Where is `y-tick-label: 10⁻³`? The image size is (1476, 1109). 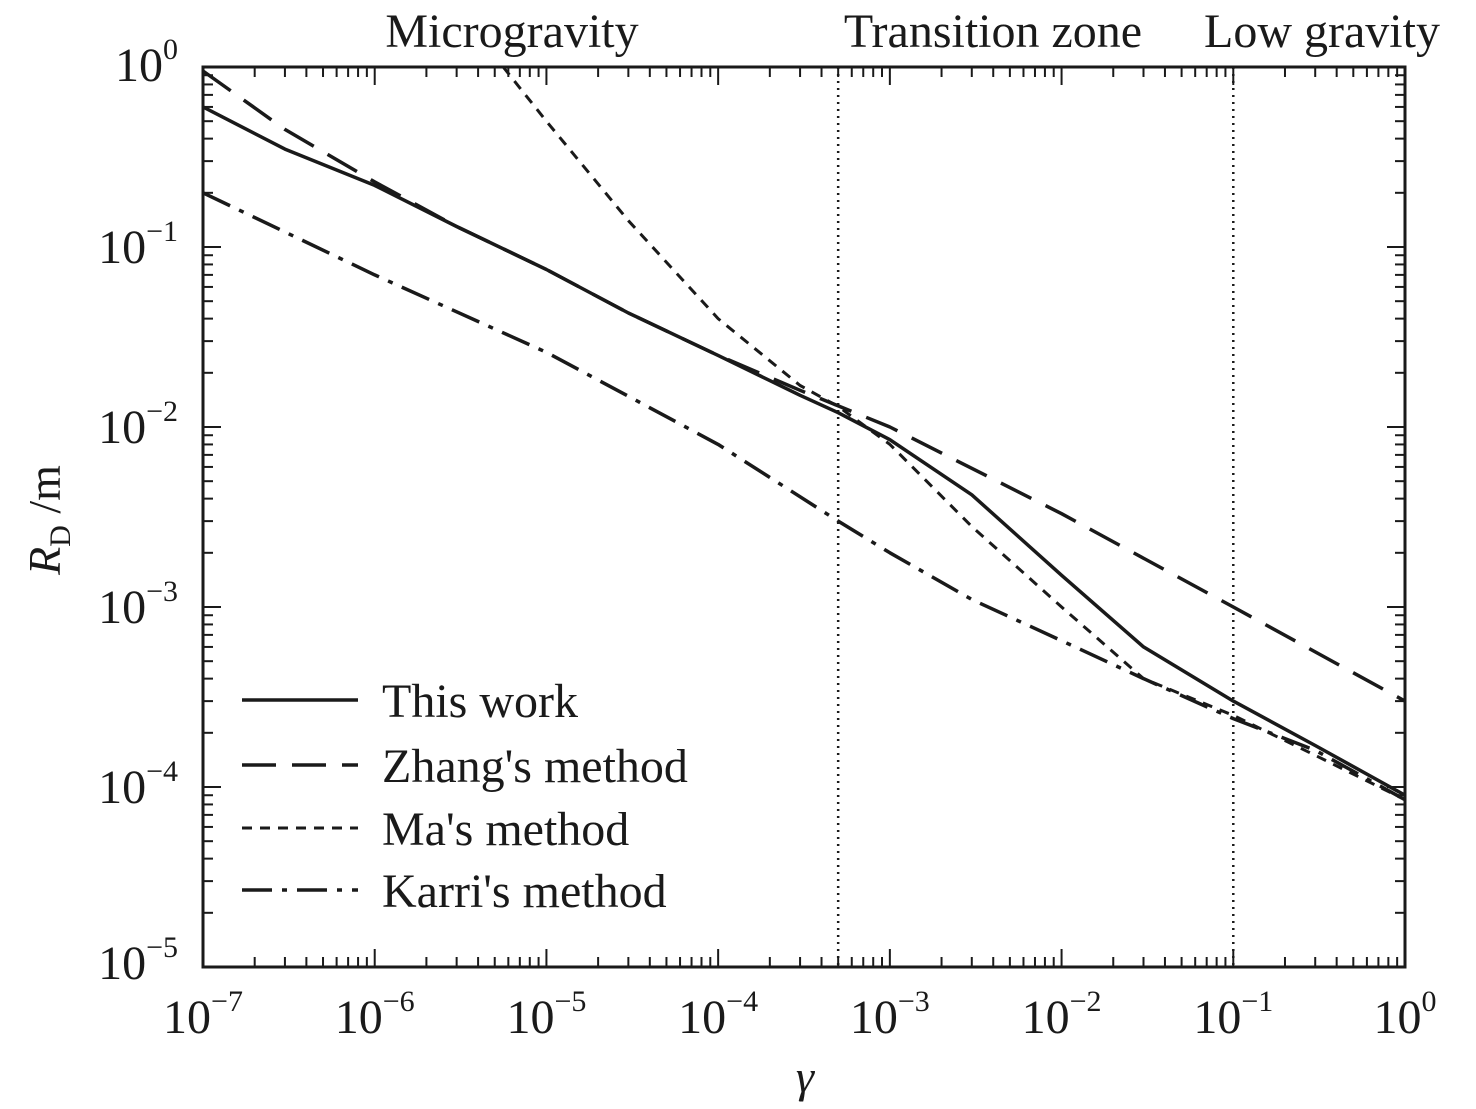 y-tick-label: 10⁻³ is located at coordinates (138, 604).